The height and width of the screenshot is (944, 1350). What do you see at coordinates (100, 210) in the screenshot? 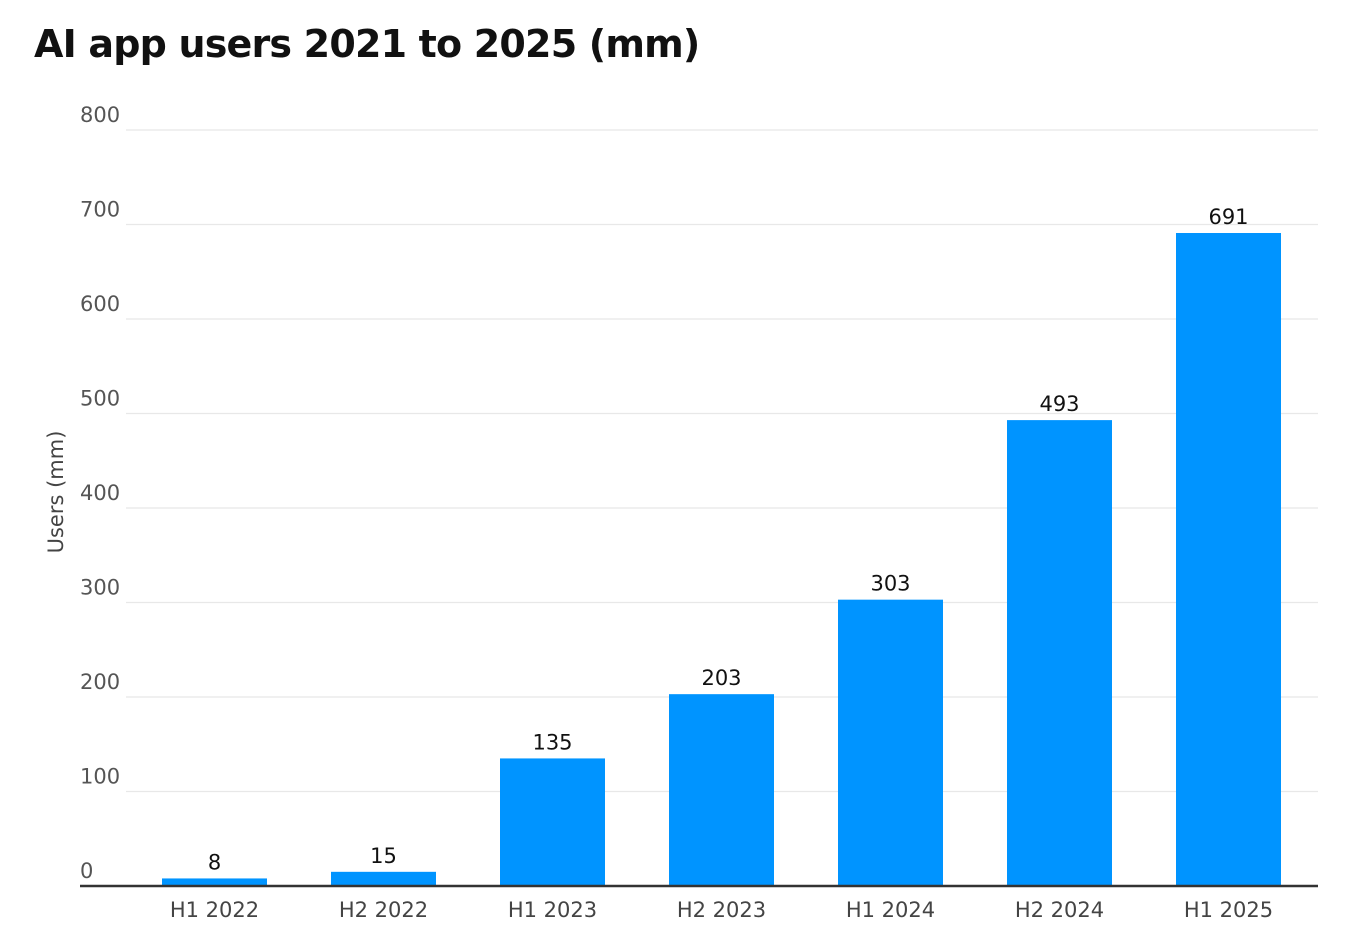
I see `y-tick-label: 700` at bounding box center [100, 210].